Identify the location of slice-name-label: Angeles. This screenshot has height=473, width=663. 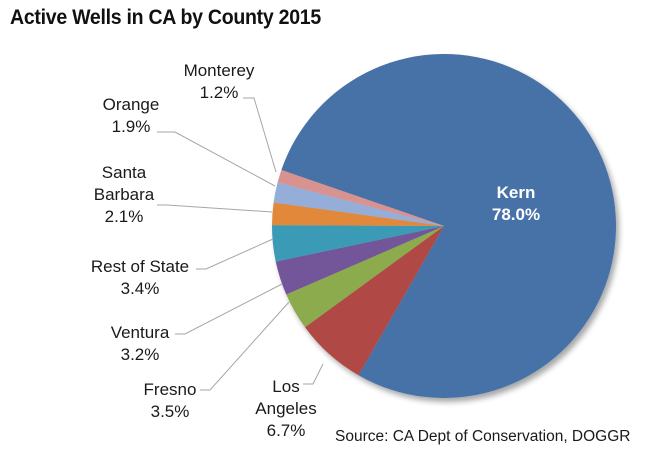
(285, 408).